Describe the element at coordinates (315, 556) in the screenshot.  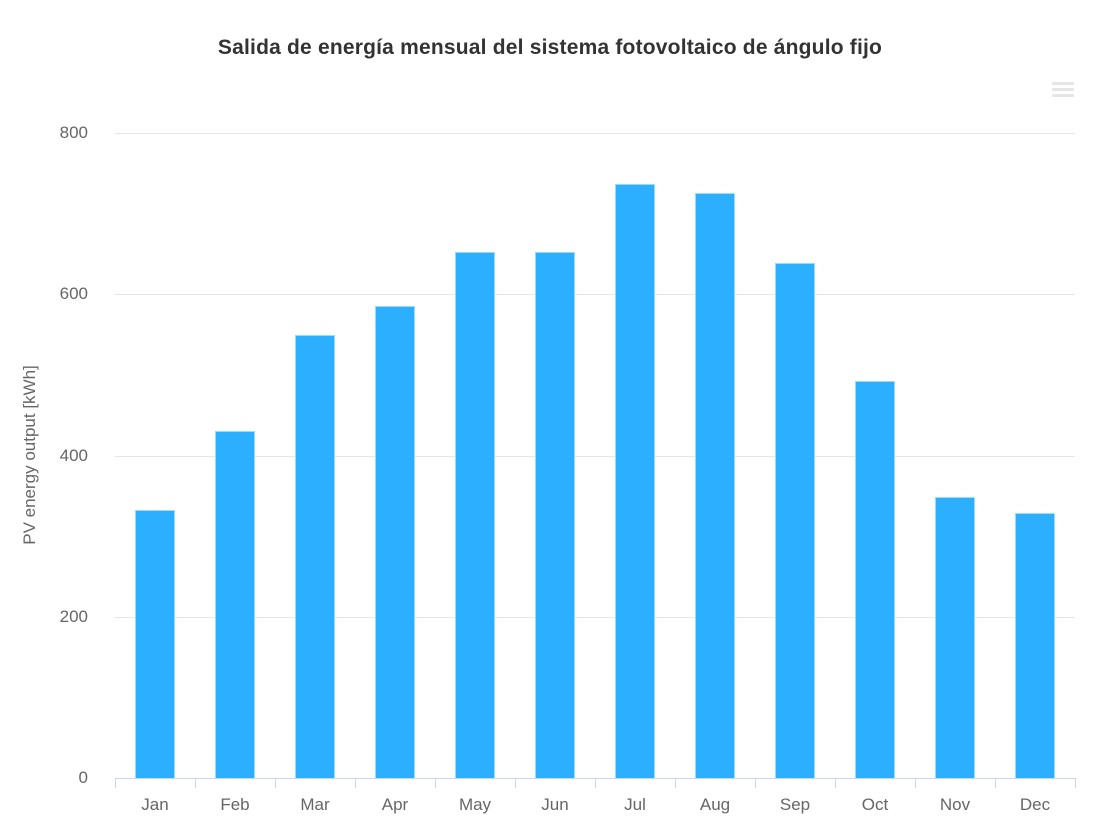
I see `bar-mar` at that location.